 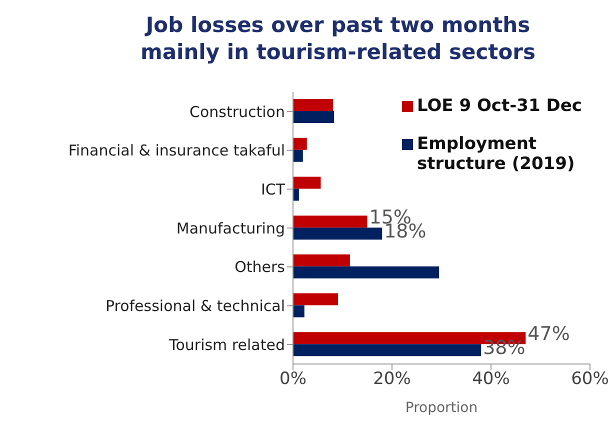 I want to click on x-tick-label: 40%, so click(x=491, y=379).